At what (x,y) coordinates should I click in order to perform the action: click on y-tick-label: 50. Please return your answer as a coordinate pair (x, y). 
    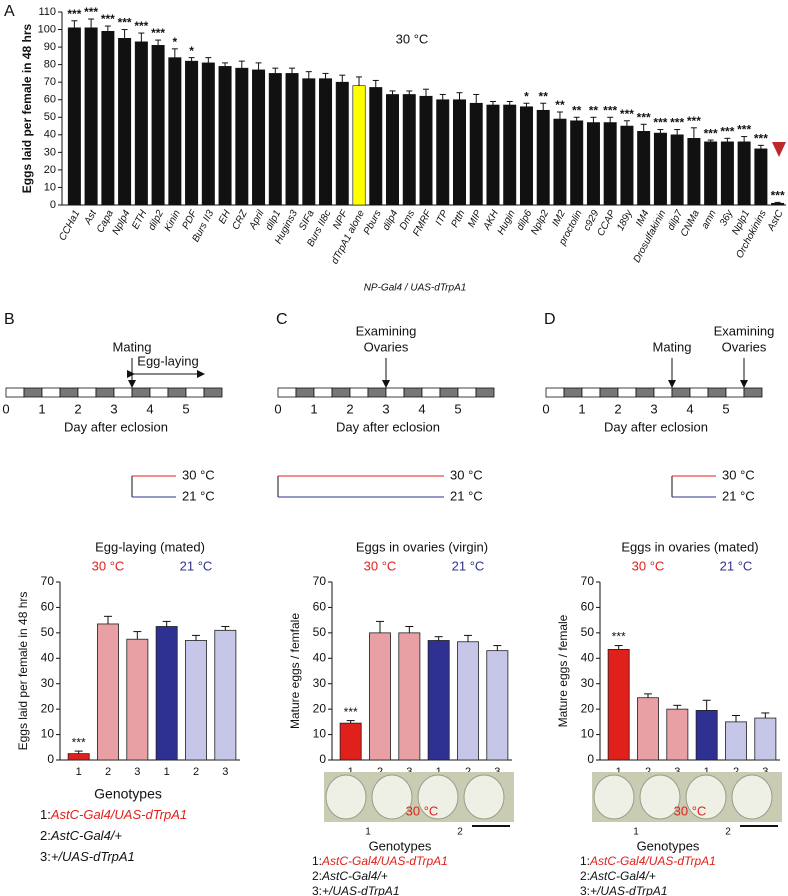
    Looking at the image, I should click on (48, 632).